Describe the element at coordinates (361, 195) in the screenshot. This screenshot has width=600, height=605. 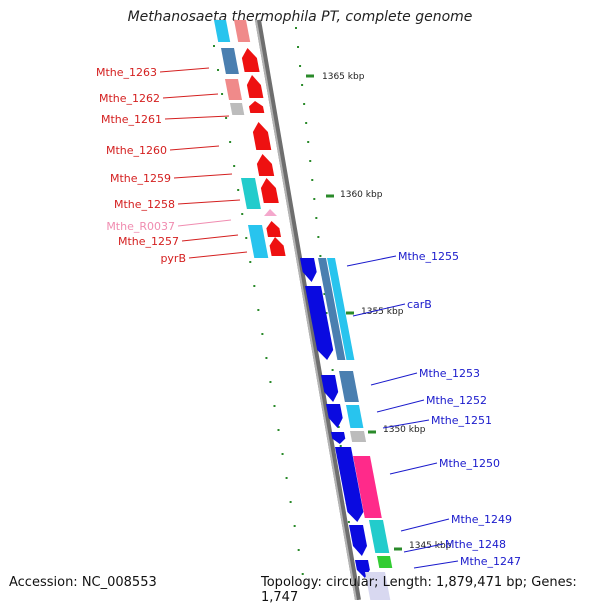
I see `scale-label: 1360 kbp` at that location.